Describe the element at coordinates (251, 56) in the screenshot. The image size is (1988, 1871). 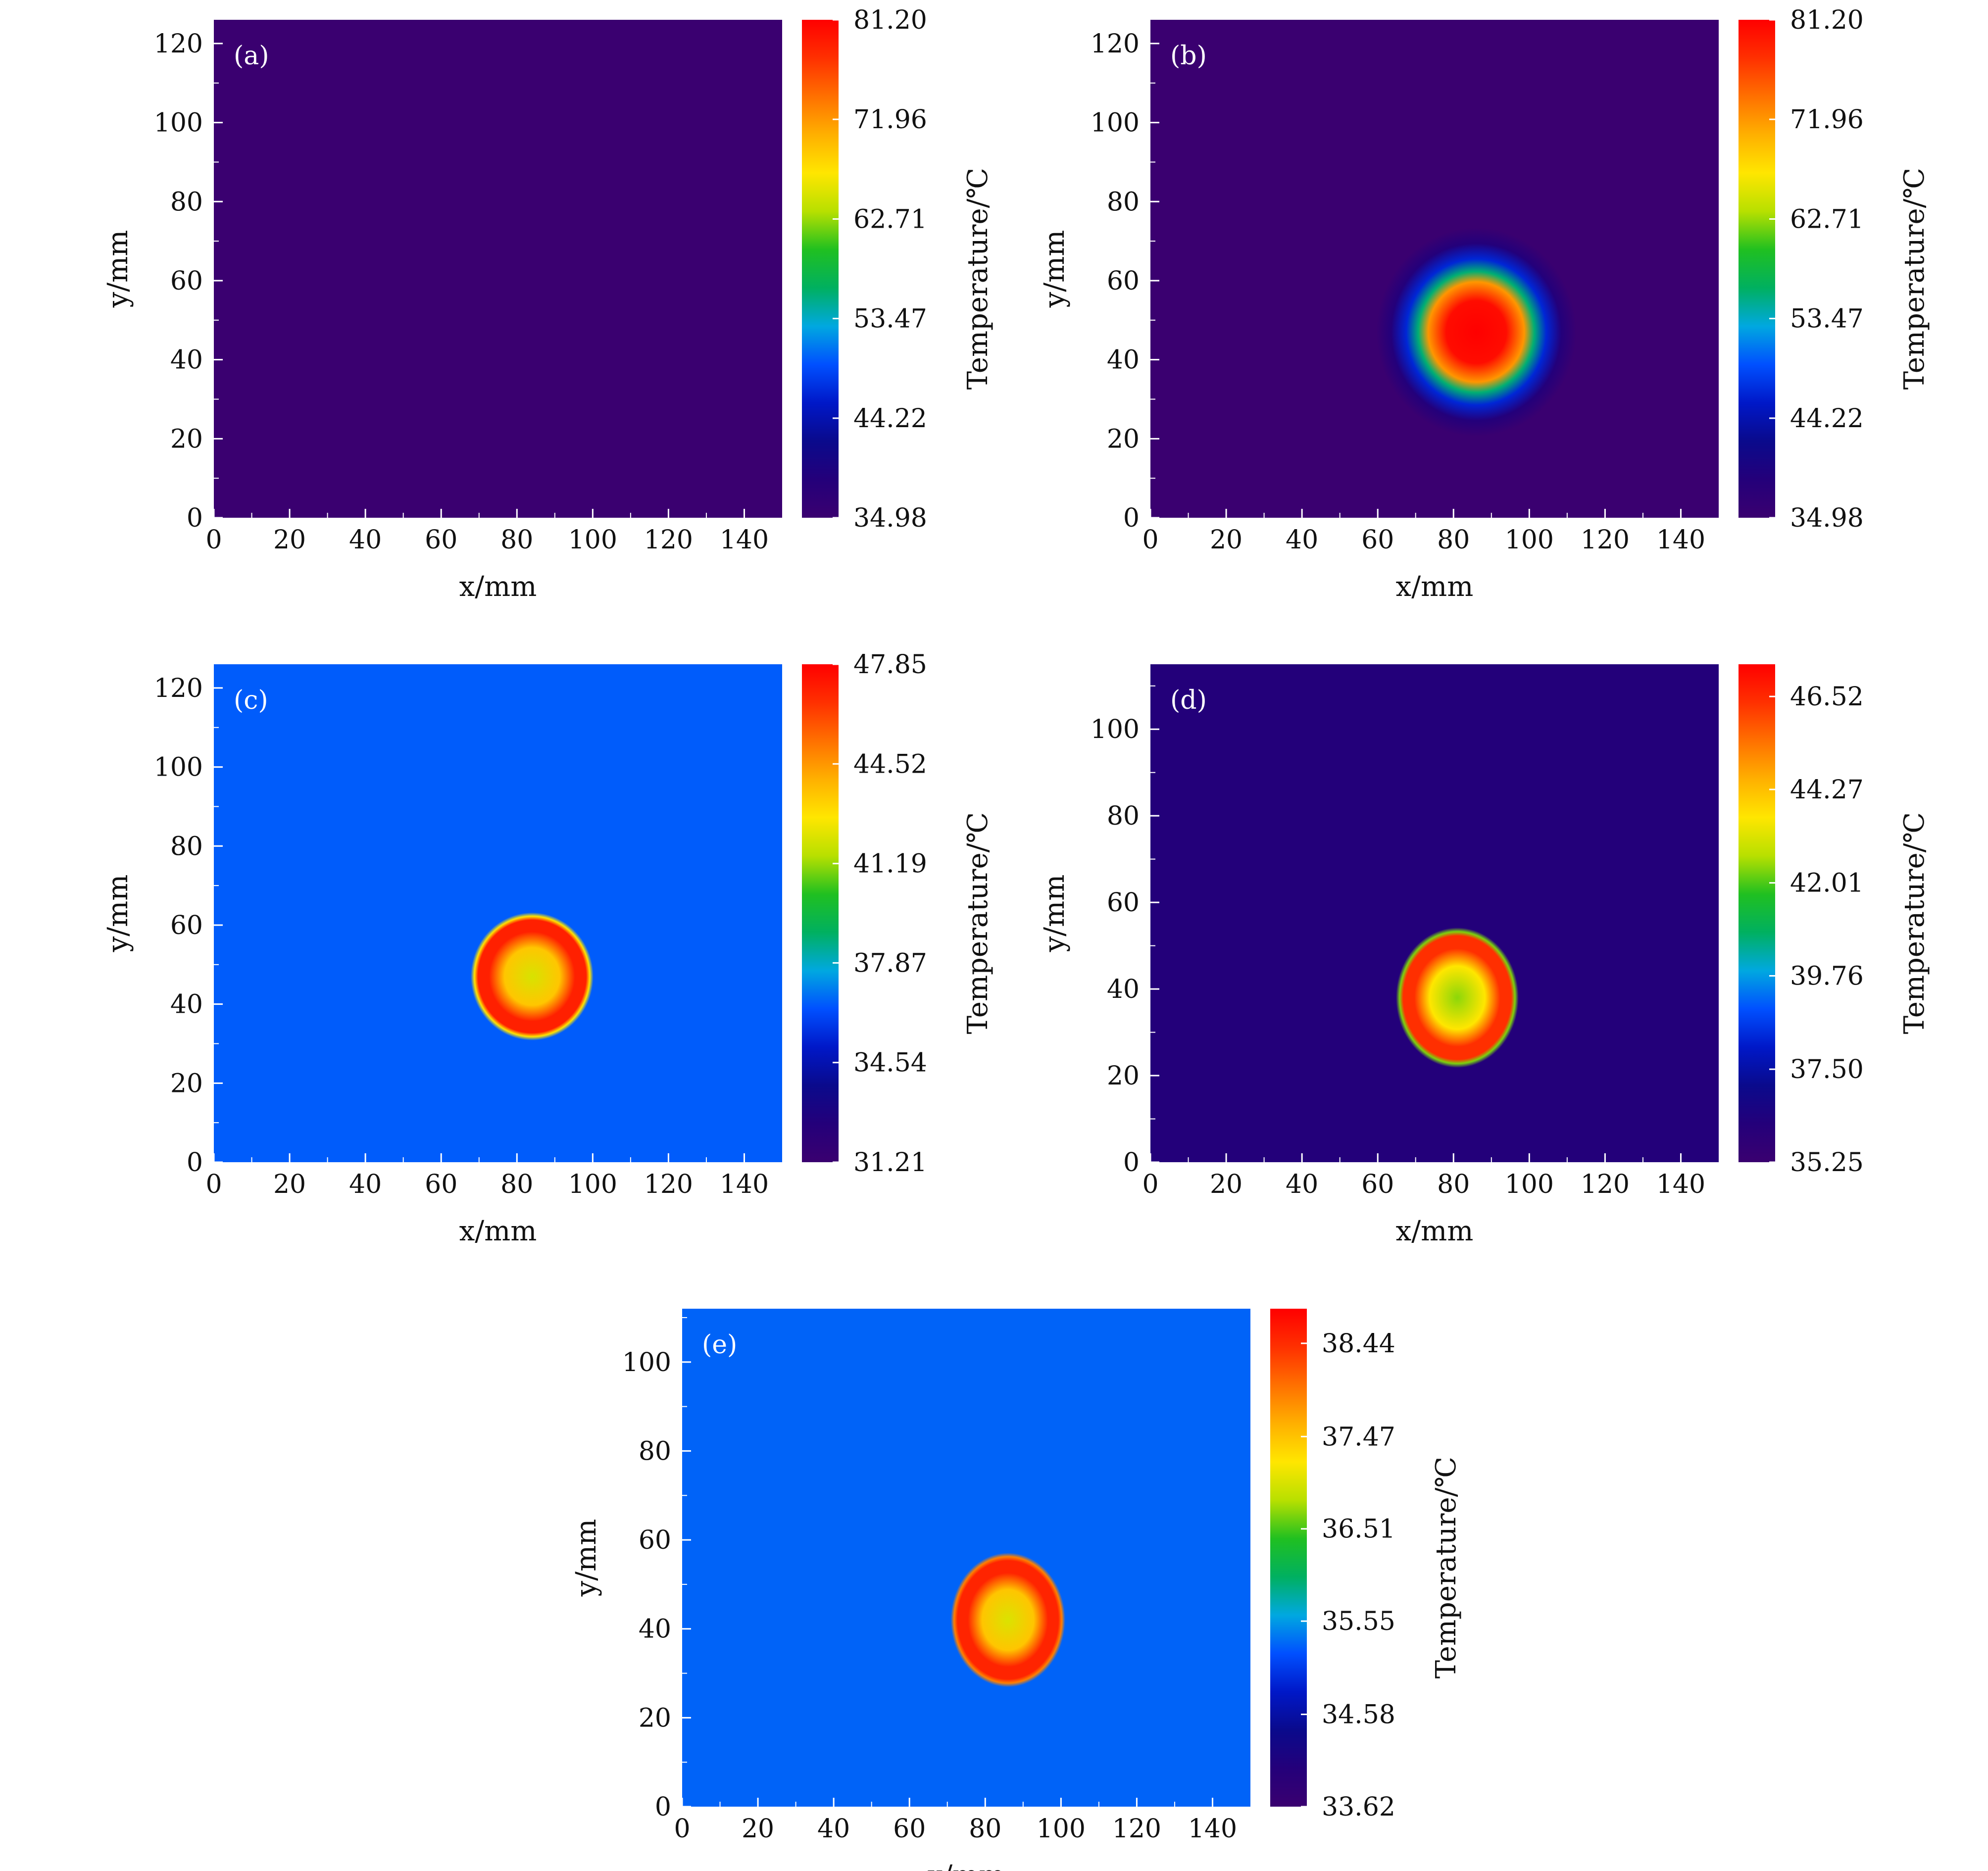
I see `panel-label: (a)` at that location.